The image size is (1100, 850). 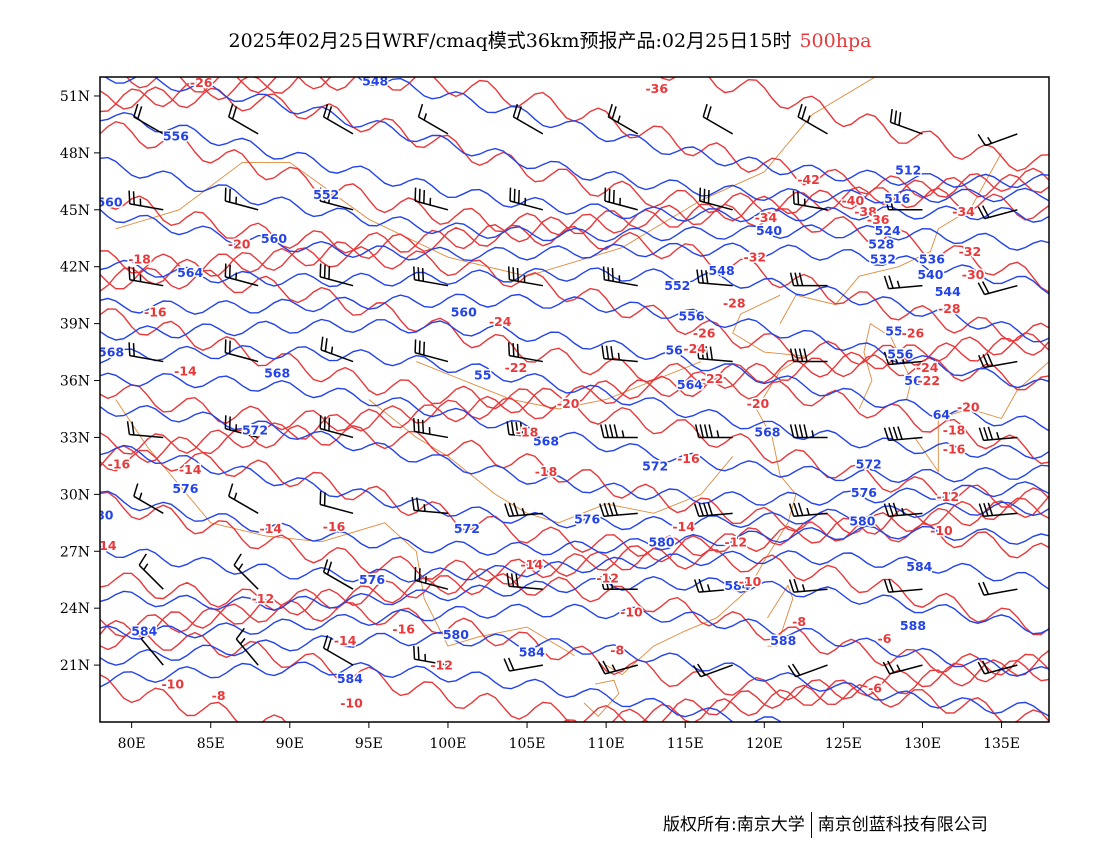 I want to click on temperature-label: -22, so click(x=928, y=380).